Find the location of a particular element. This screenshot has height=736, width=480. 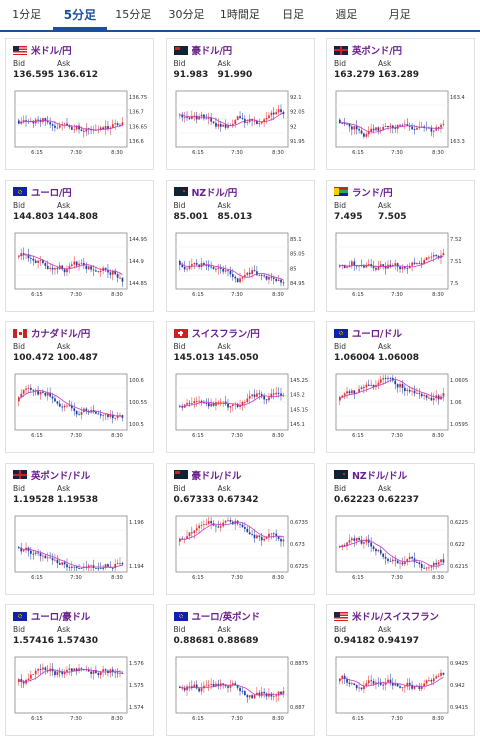

pair-name: 米ドル/円 is located at coordinates (51, 51).